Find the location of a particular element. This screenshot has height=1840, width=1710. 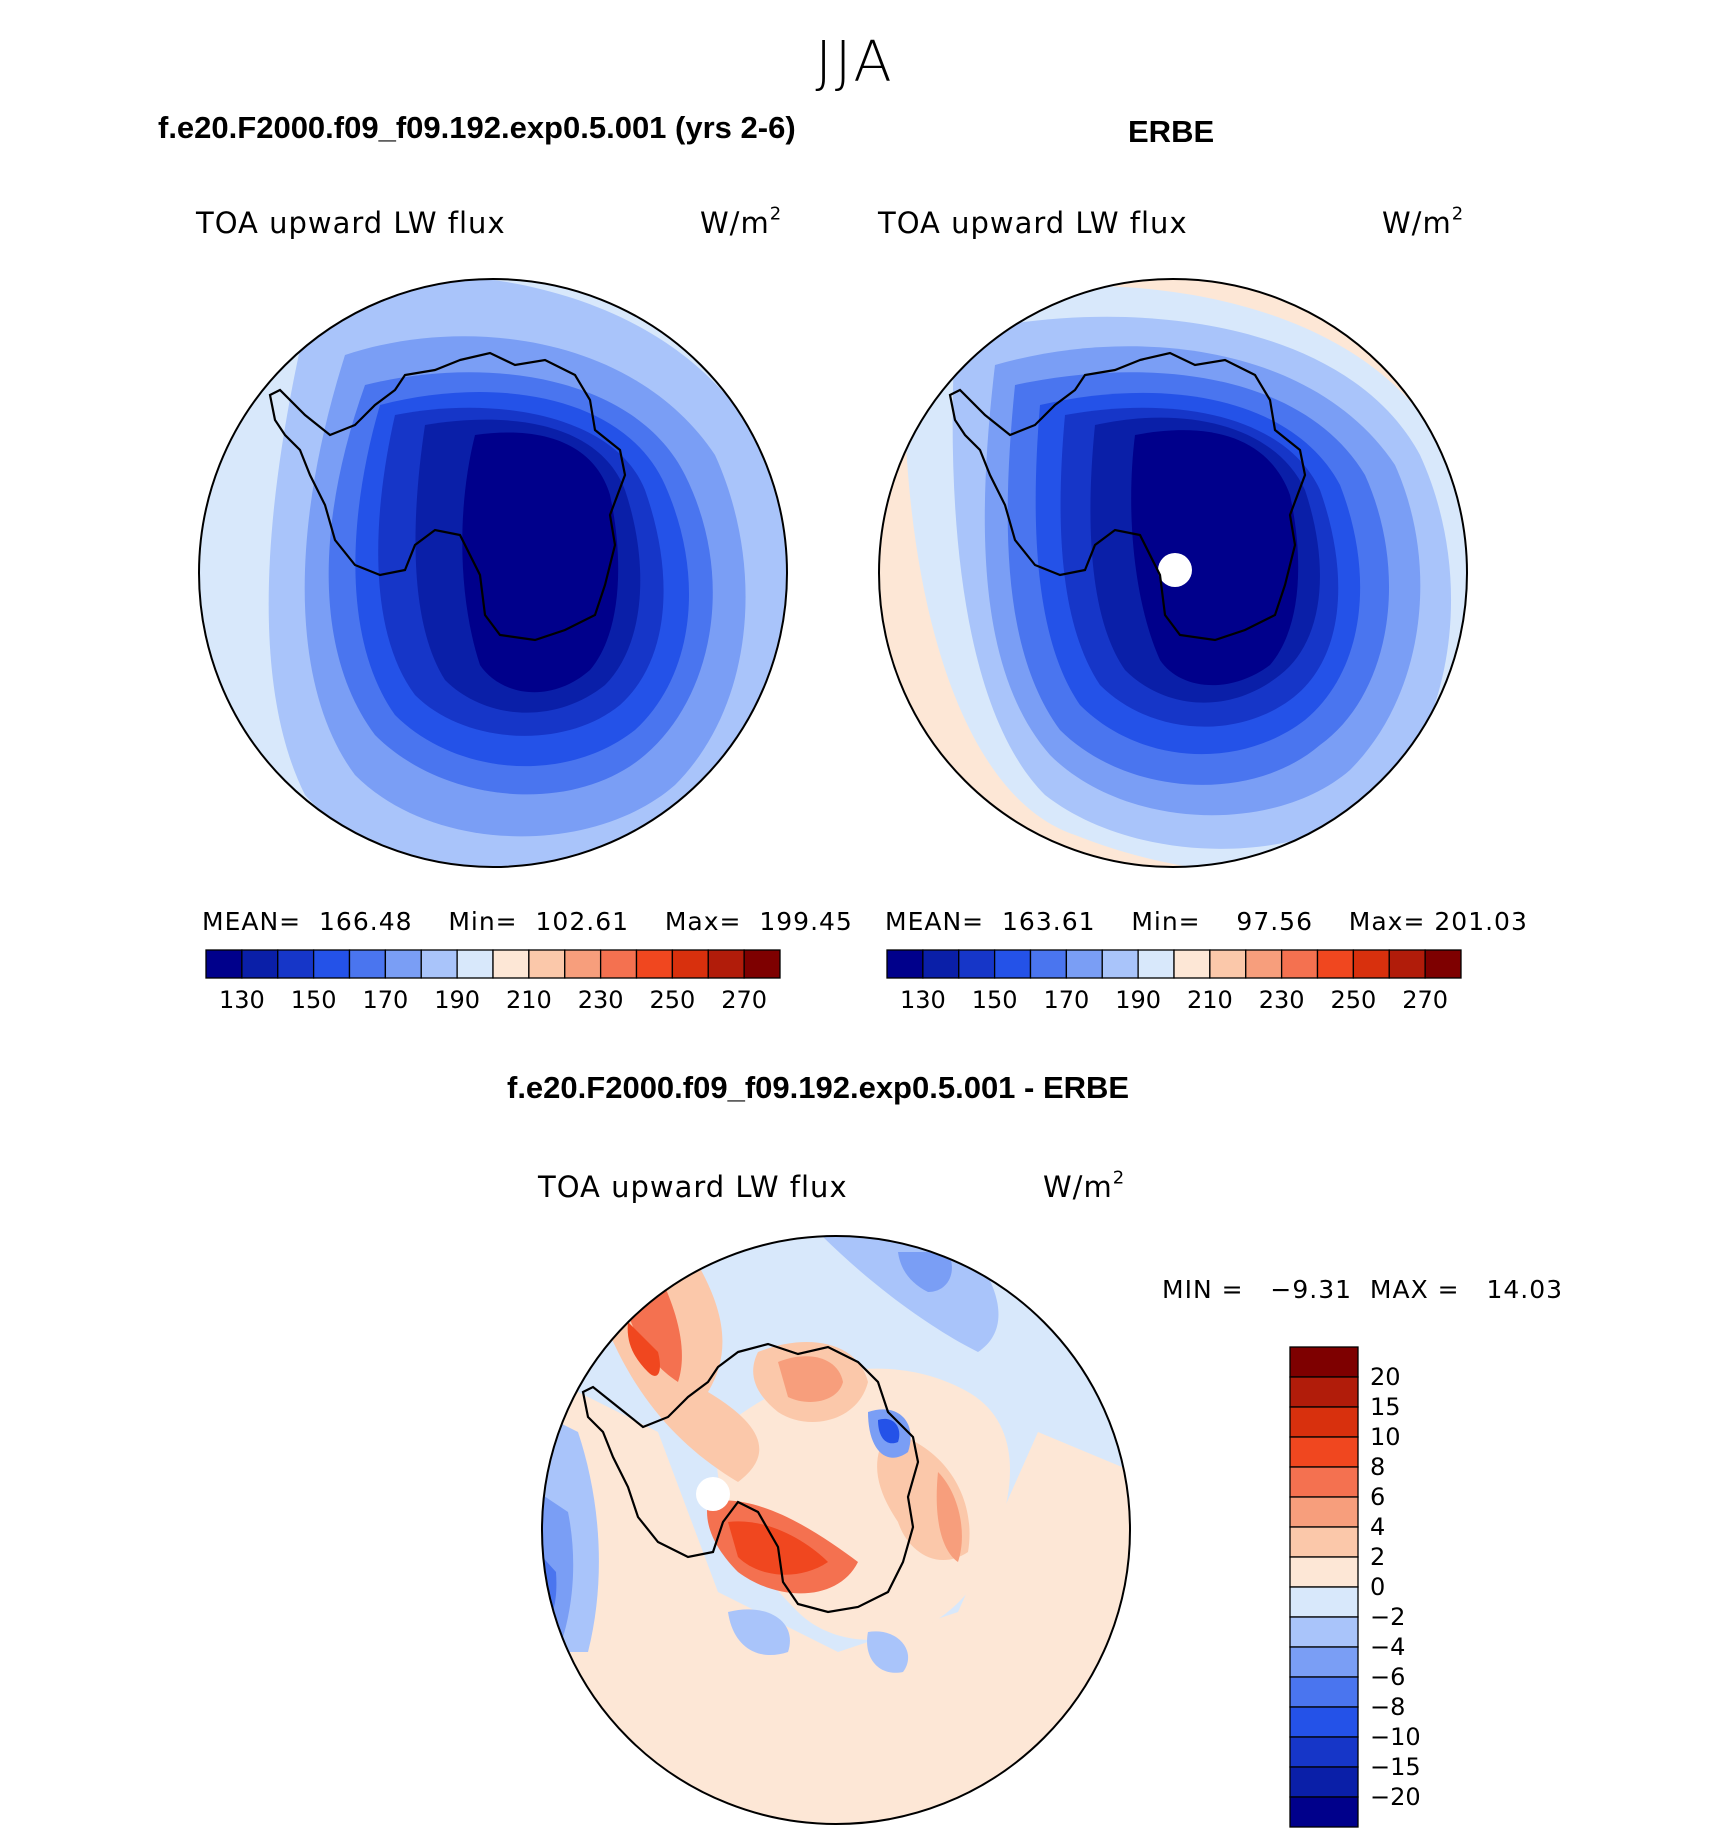

map-1-contours is located at coordinates (493, 573).